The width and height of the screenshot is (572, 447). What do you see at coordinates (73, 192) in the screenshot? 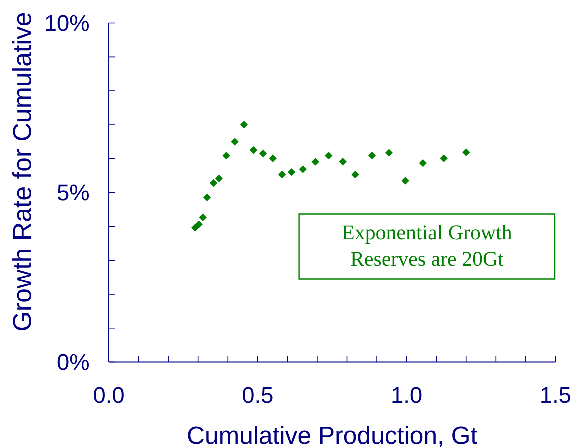
I see `y-tick-label: 5%` at bounding box center [73, 192].